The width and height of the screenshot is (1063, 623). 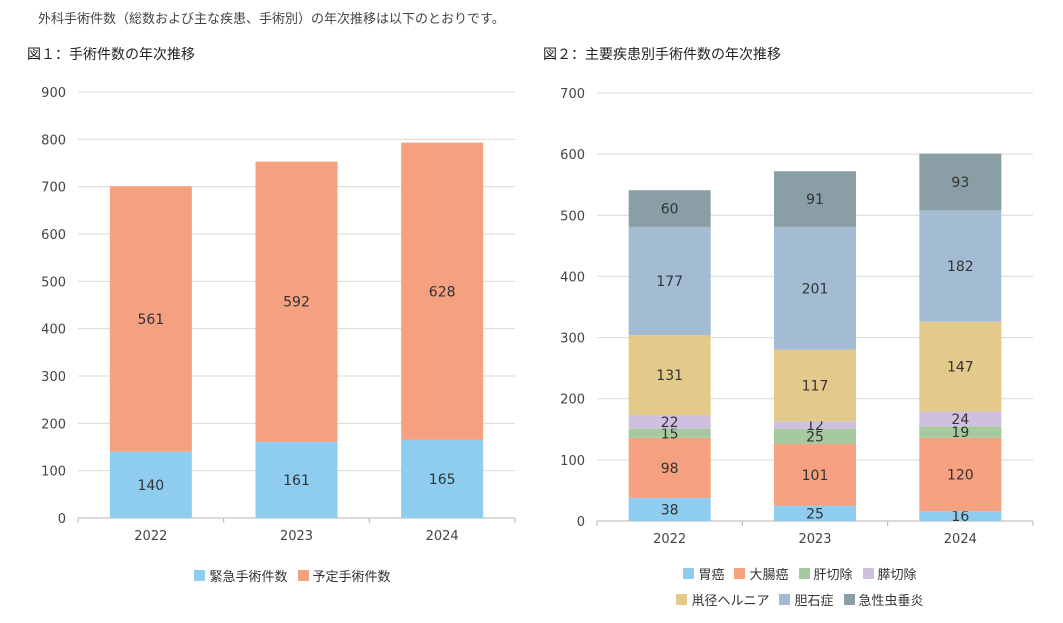 I want to click on chart1-y-tick-label: 0, so click(x=62, y=519).